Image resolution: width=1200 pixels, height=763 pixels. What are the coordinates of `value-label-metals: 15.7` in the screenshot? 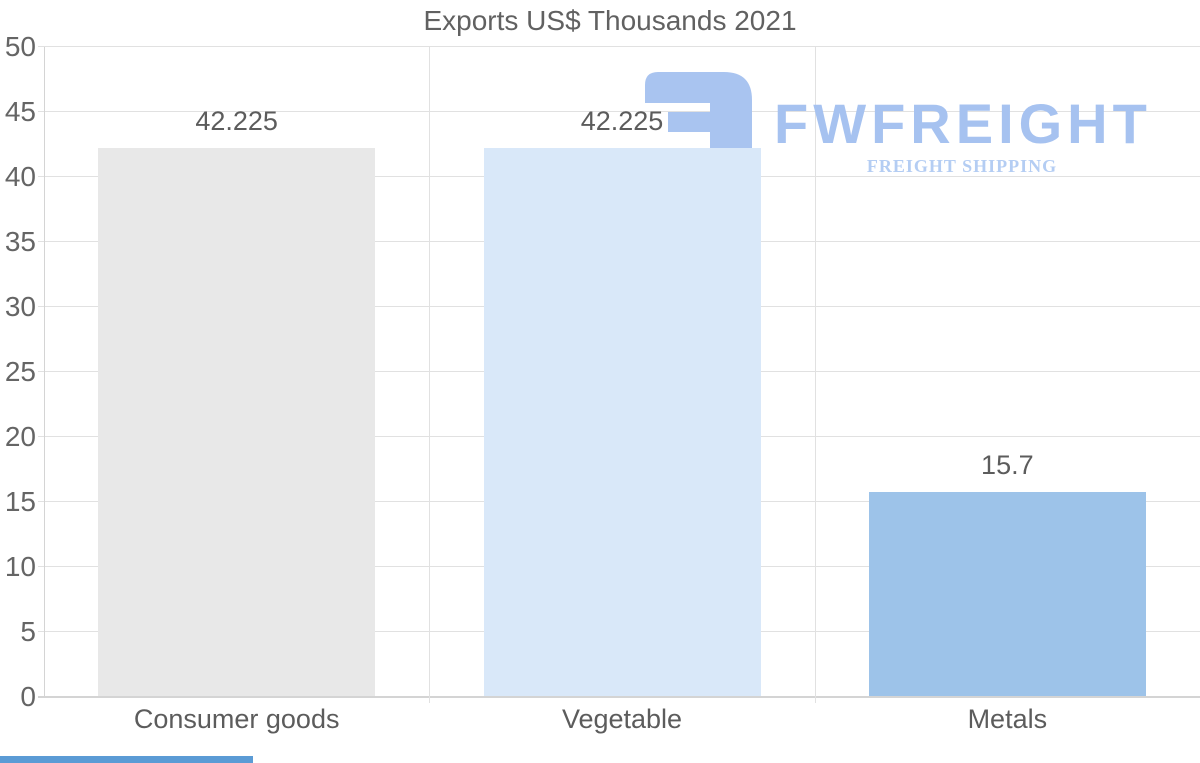 It's located at (1007, 465).